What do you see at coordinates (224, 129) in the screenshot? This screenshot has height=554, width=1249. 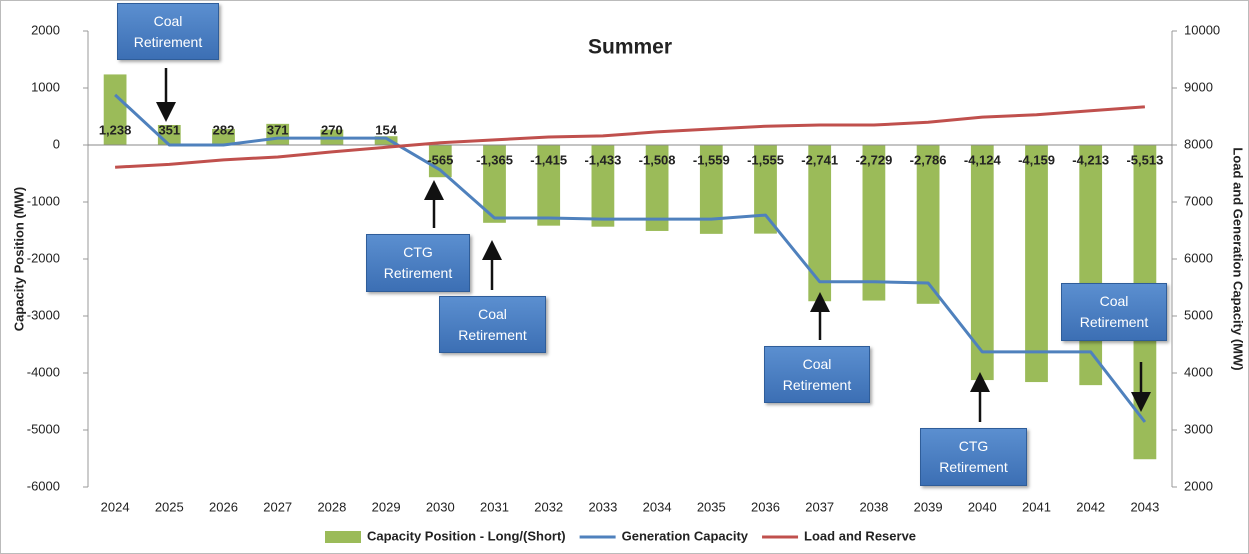 I see `data-label: 282` at bounding box center [224, 129].